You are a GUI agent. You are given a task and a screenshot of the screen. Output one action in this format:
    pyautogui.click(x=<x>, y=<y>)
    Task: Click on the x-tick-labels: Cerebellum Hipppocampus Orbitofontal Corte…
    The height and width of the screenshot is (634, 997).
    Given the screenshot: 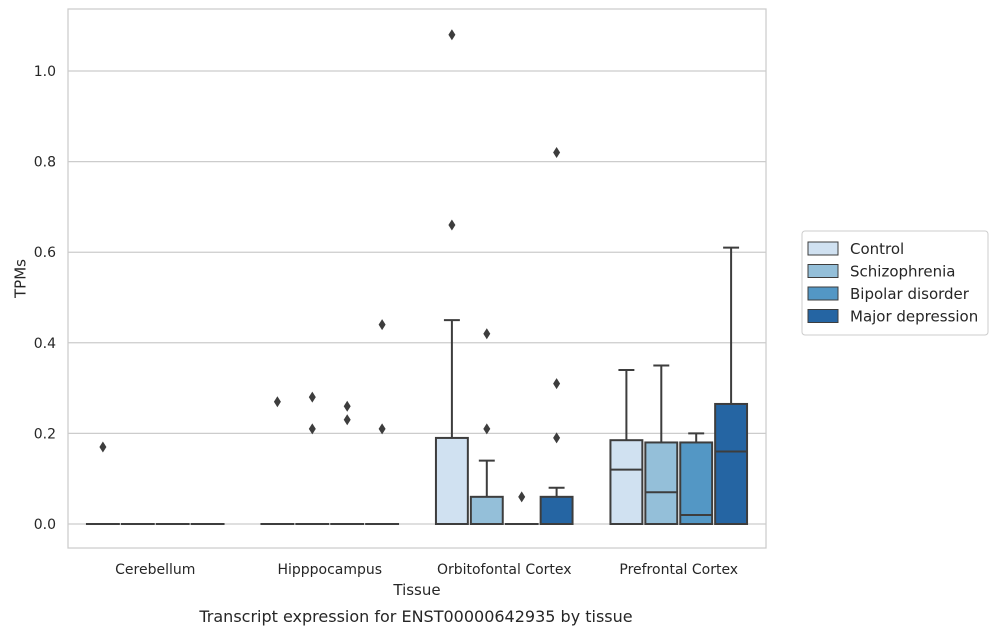 What is the action you would take?
    pyautogui.click(x=426, y=570)
    